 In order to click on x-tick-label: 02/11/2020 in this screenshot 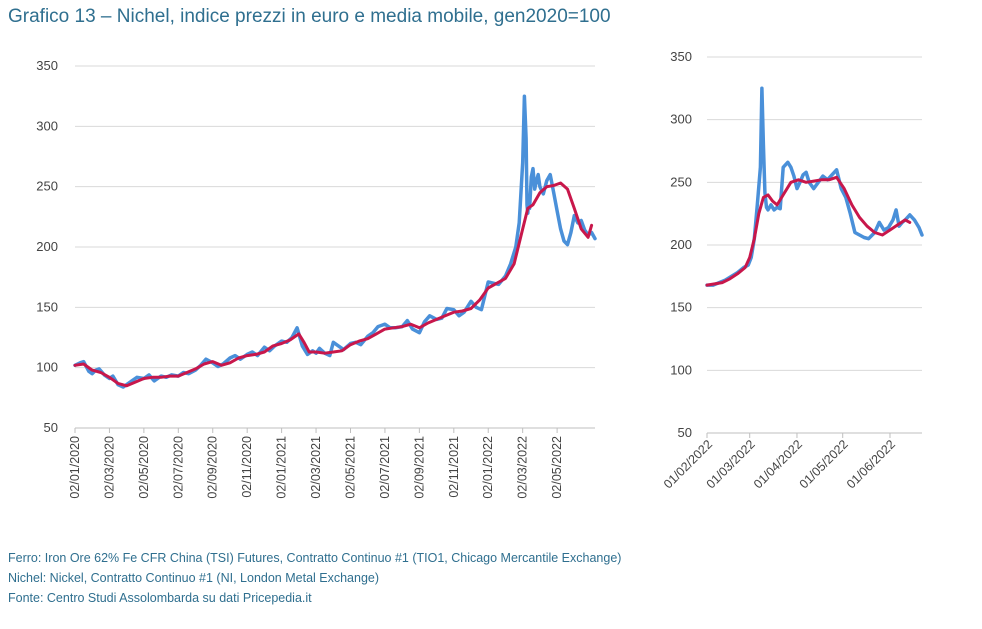, I will do `click(247, 467)`.